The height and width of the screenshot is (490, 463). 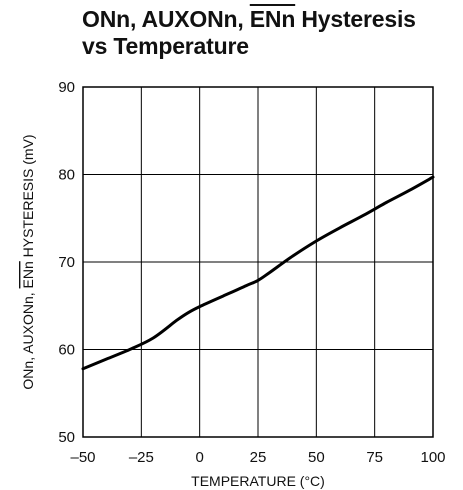 I want to click on title-line-1: ONn, AUXONn, ENn Hysteresis, so click(x=267, y=19).